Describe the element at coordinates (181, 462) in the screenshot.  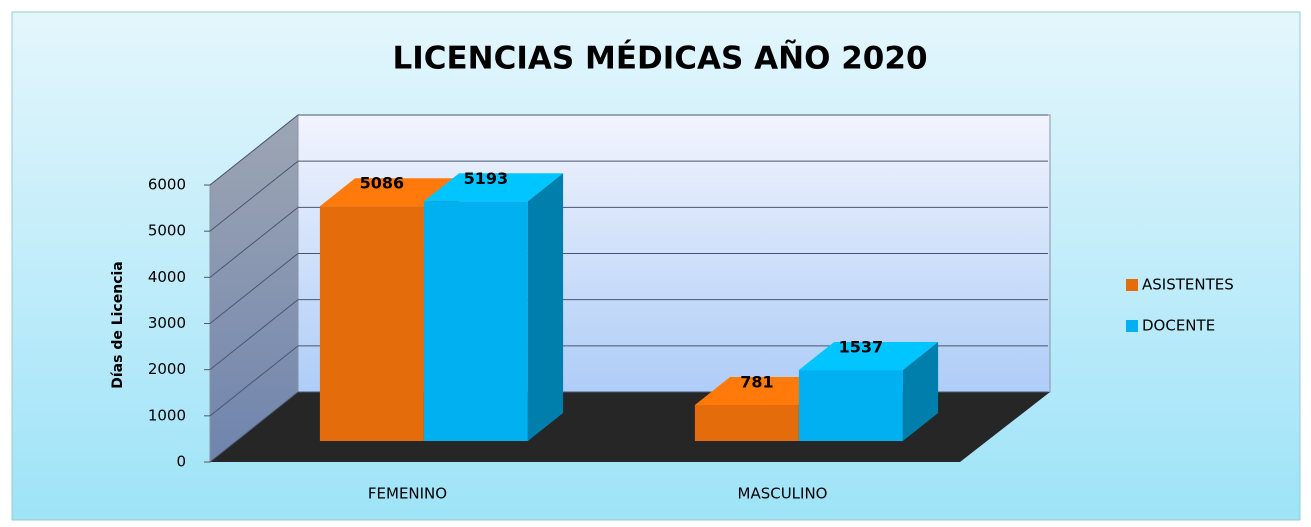
I see `y-tick-label: 0` at that location.